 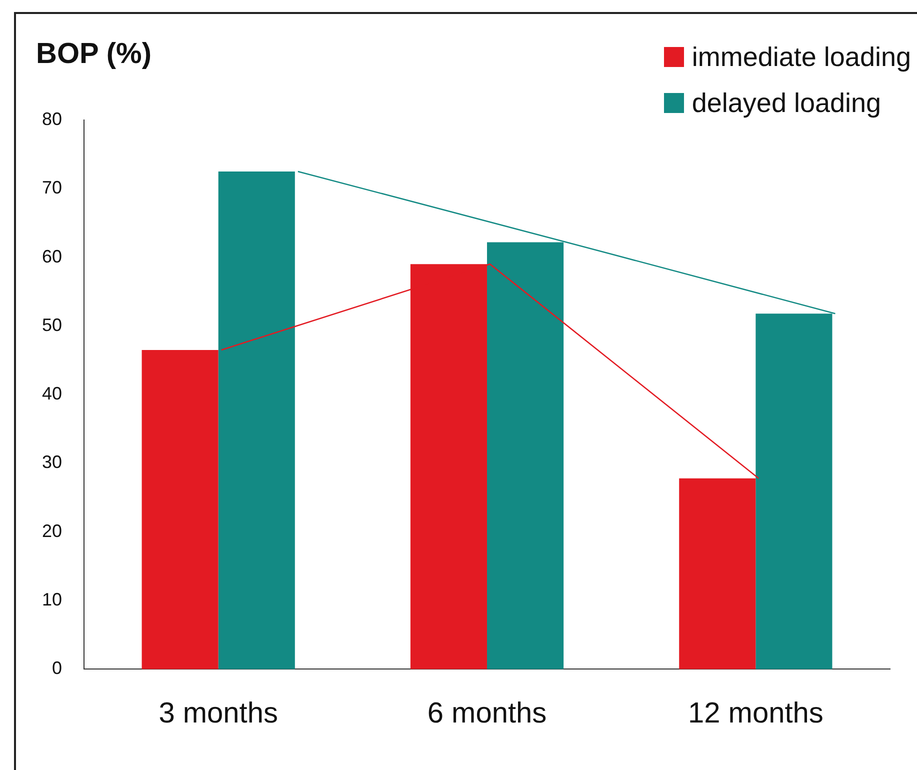 I want to click on y-tick-label: 0, so click(x=57, y=668).